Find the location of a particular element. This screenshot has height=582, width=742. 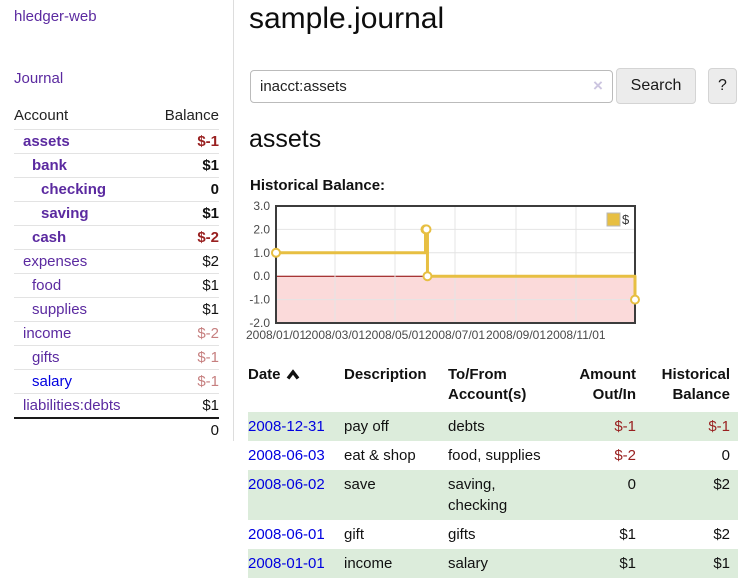

amount-cell: 0 is located at coordinates (631, 484).